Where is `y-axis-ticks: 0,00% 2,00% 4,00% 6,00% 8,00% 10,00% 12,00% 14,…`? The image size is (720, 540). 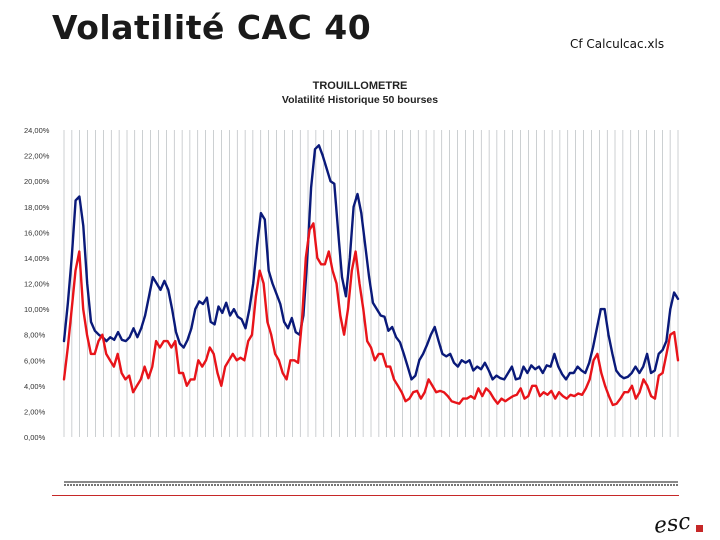
y-axis-ticks: 0,00% 2,00% 4,00% 6,00% 8,00% 10,00% 12,00% 14,… is located at coordinates (37, 284).